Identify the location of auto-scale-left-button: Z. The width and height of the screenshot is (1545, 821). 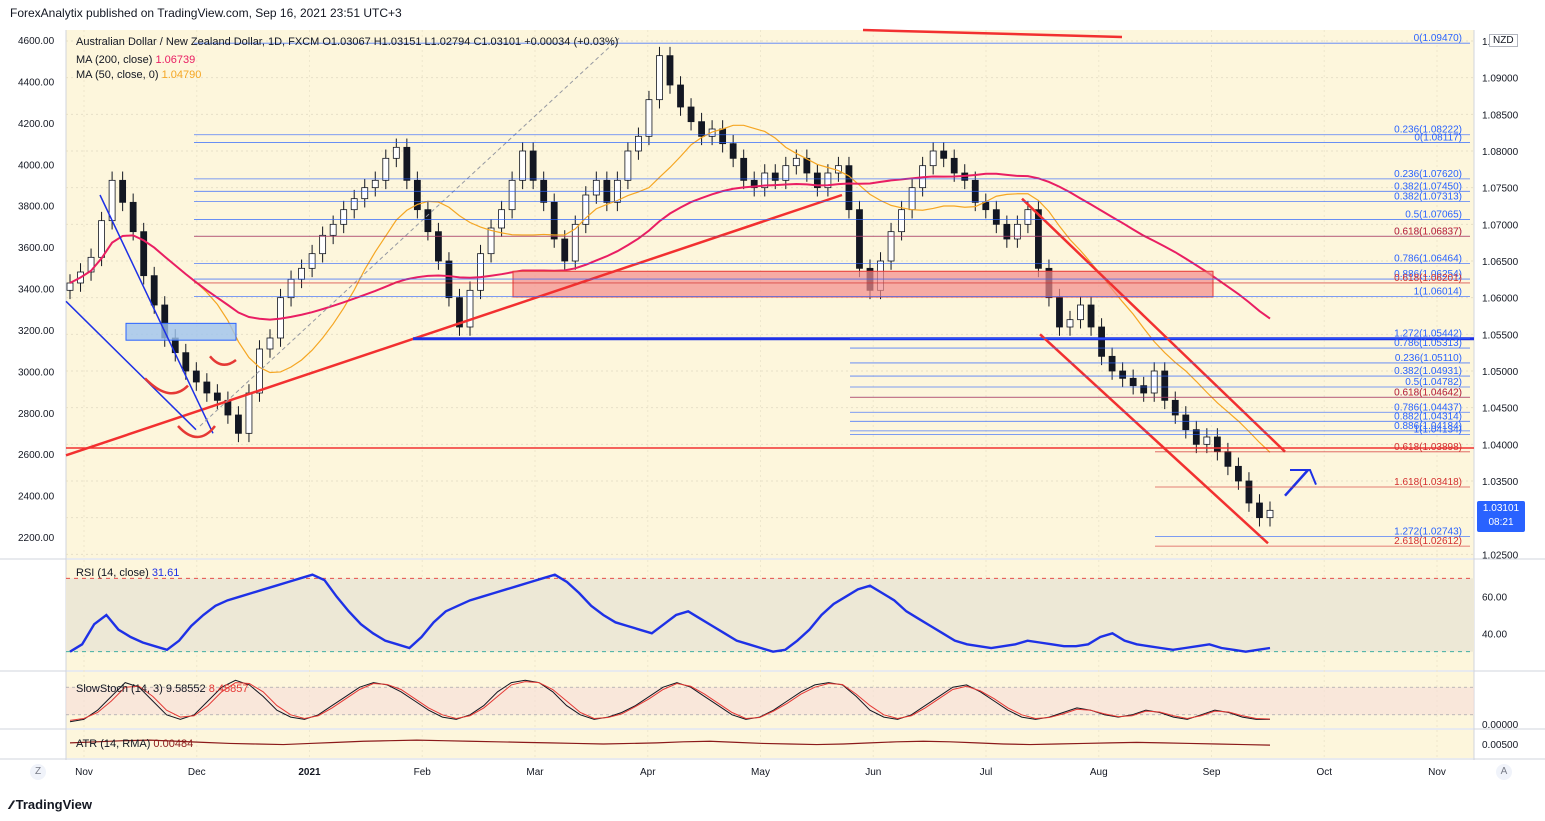
(38, 772).